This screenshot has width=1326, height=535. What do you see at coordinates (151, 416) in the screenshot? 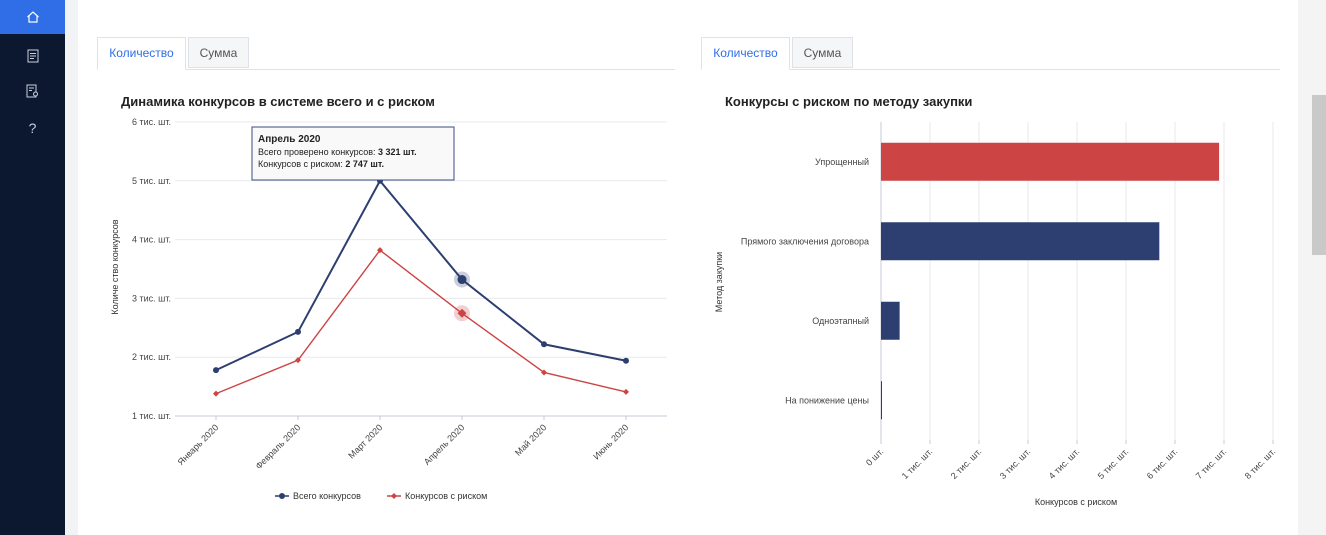
I see `line-chart-y-tick-label: 1 тис. шт.` at bounding box center [151, 416].